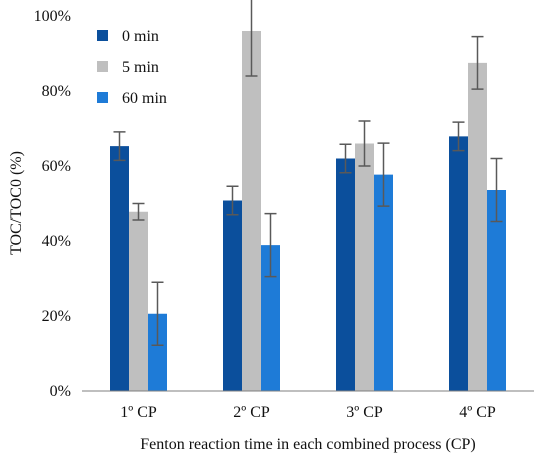  I want to click on y-axis-ticks: 0% 20% 40% 60% 80% 100%, so click(52, 204).